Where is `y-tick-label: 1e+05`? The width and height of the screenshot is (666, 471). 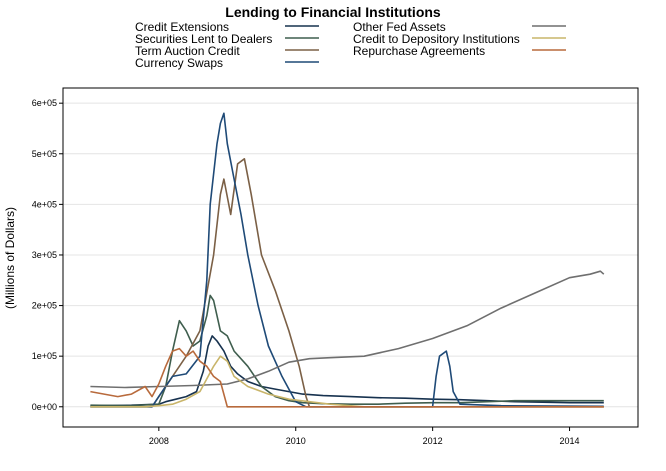 y-tick-label: 1e+05 is located at coordinates (44, 356).